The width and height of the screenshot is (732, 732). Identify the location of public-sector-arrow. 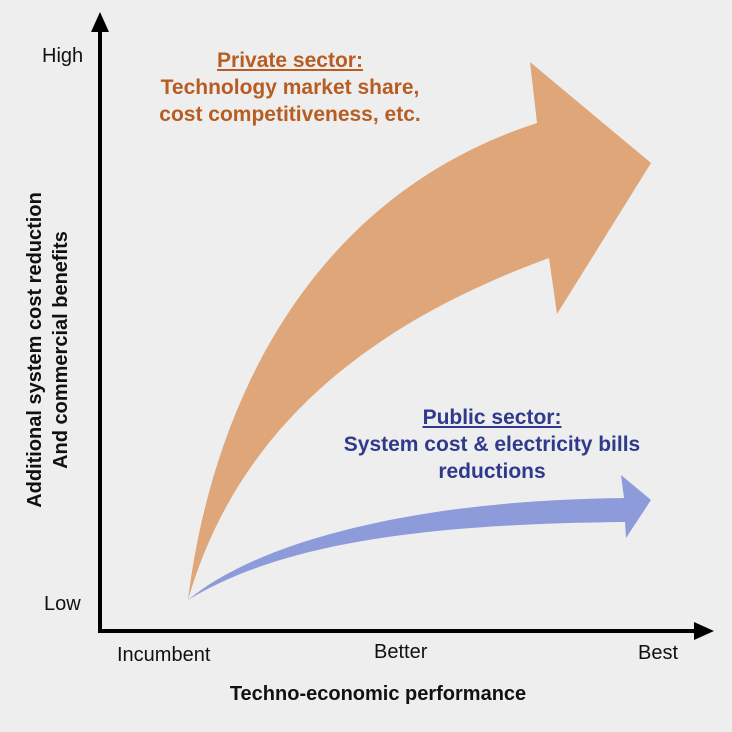
(419, 537).